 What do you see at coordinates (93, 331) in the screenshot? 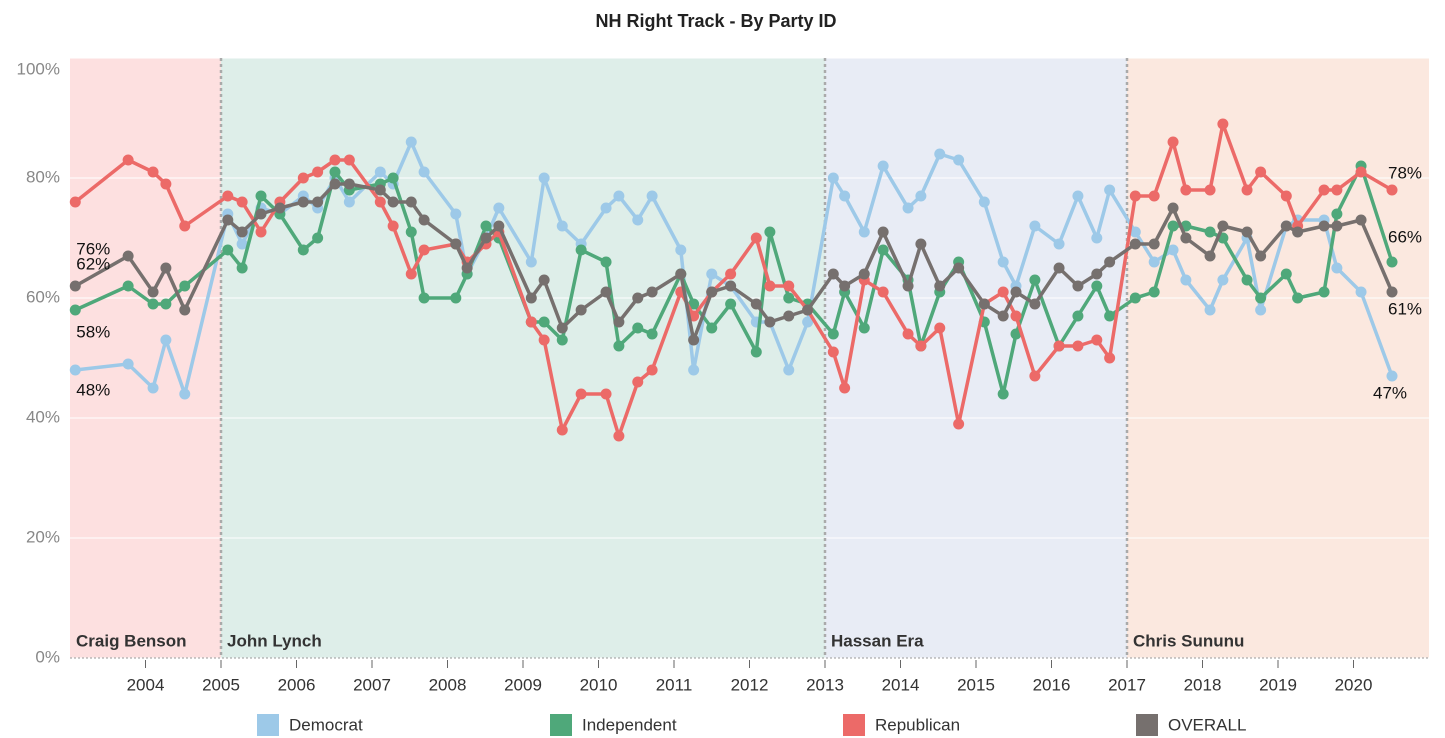
I see `data-label: 58%` at bounding box center [93, 331].